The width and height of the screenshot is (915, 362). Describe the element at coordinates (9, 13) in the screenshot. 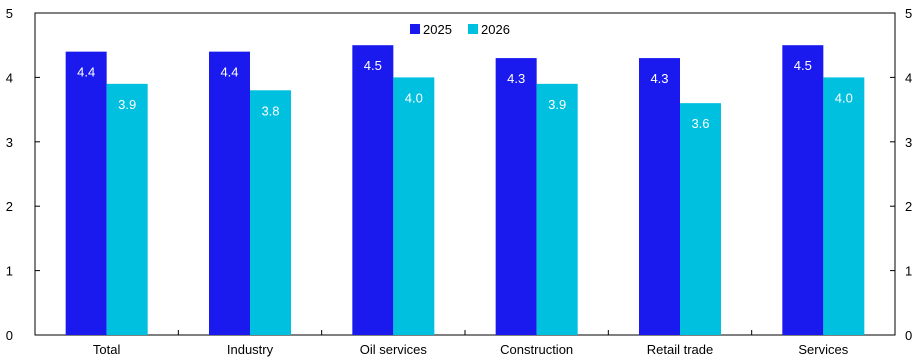

I see `y-tick-label: 5` at that location.